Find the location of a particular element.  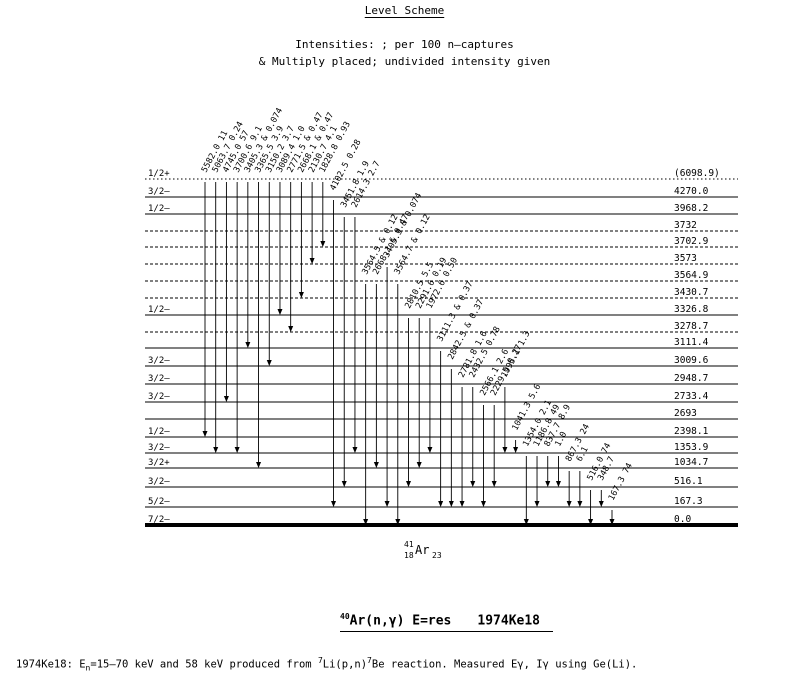

level-energy: 3573 is located at coordinates (685, 258).